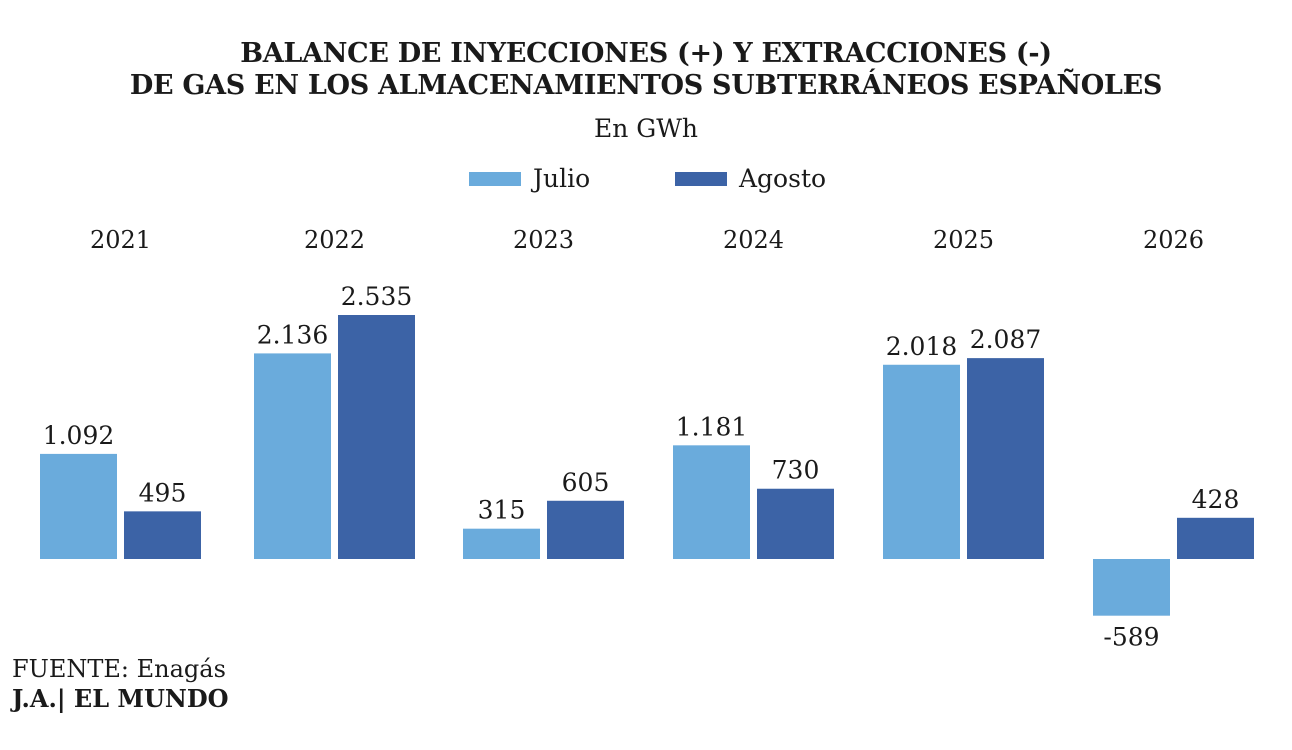 The height and width of the screenshot is (750, 1292). Describe the element at coordinates (1006, 339) in the screenshot. I see `data-label-agosto-2025: 2.087` at that location.